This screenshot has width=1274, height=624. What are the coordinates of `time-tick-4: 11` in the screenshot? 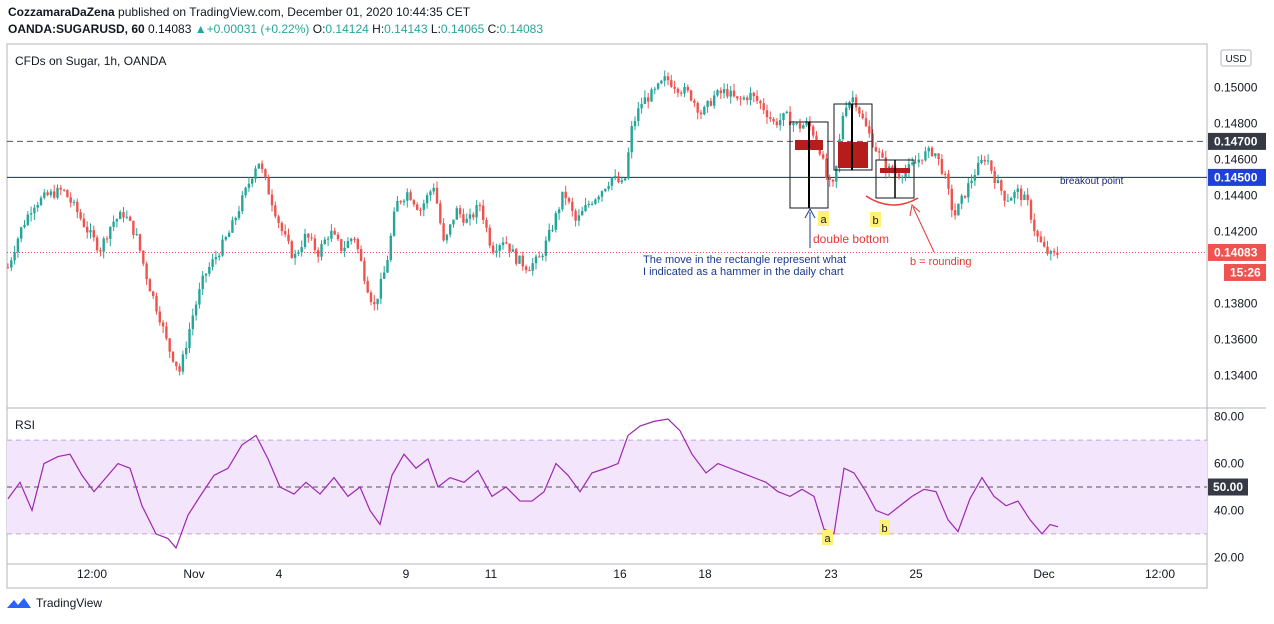 It's located at (491, 574).